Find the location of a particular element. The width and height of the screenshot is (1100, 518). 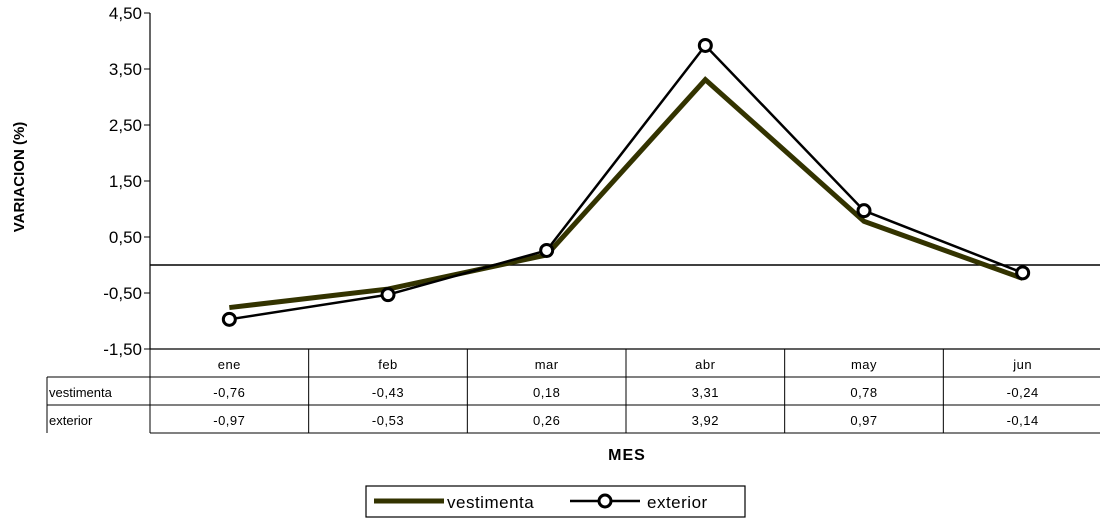

y-tick-label: -1,50 is located at coordinates (122, 349).